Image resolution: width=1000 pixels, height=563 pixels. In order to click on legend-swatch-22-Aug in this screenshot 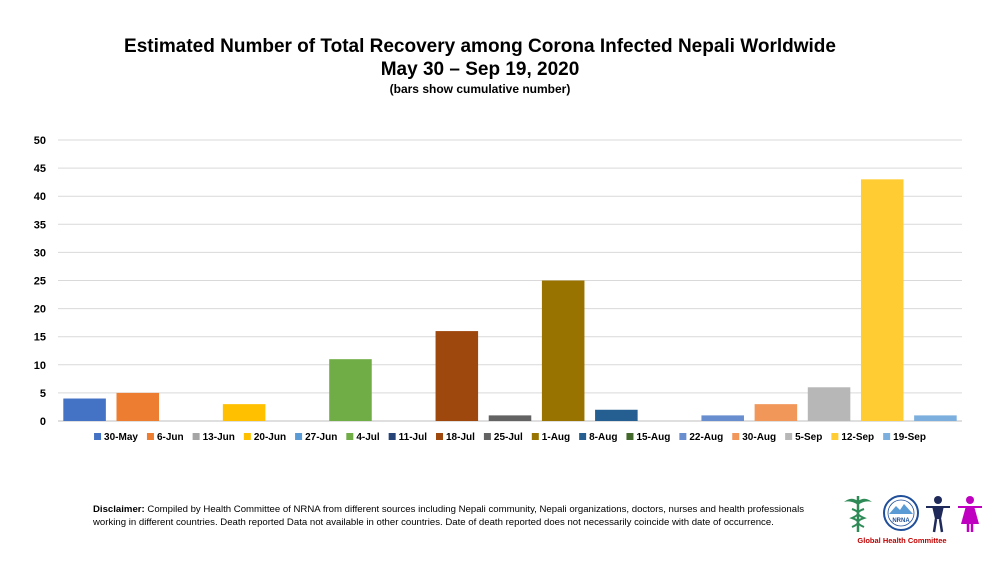, I will do `click(683, 436)`.